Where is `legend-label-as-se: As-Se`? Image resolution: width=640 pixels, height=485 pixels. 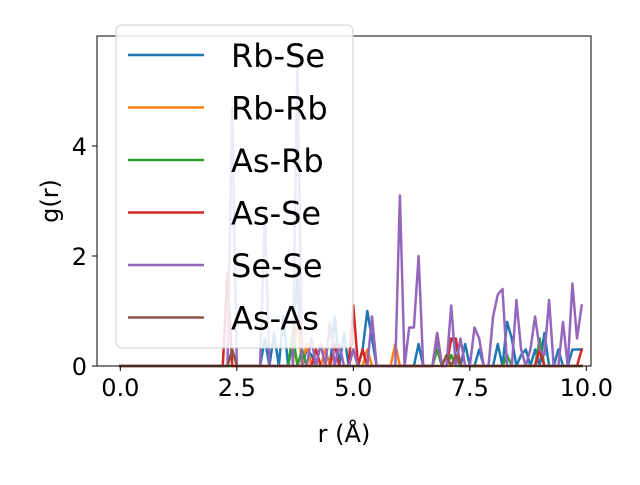 legend-label-as-se: As-Se is located at coordinates (276, 214).